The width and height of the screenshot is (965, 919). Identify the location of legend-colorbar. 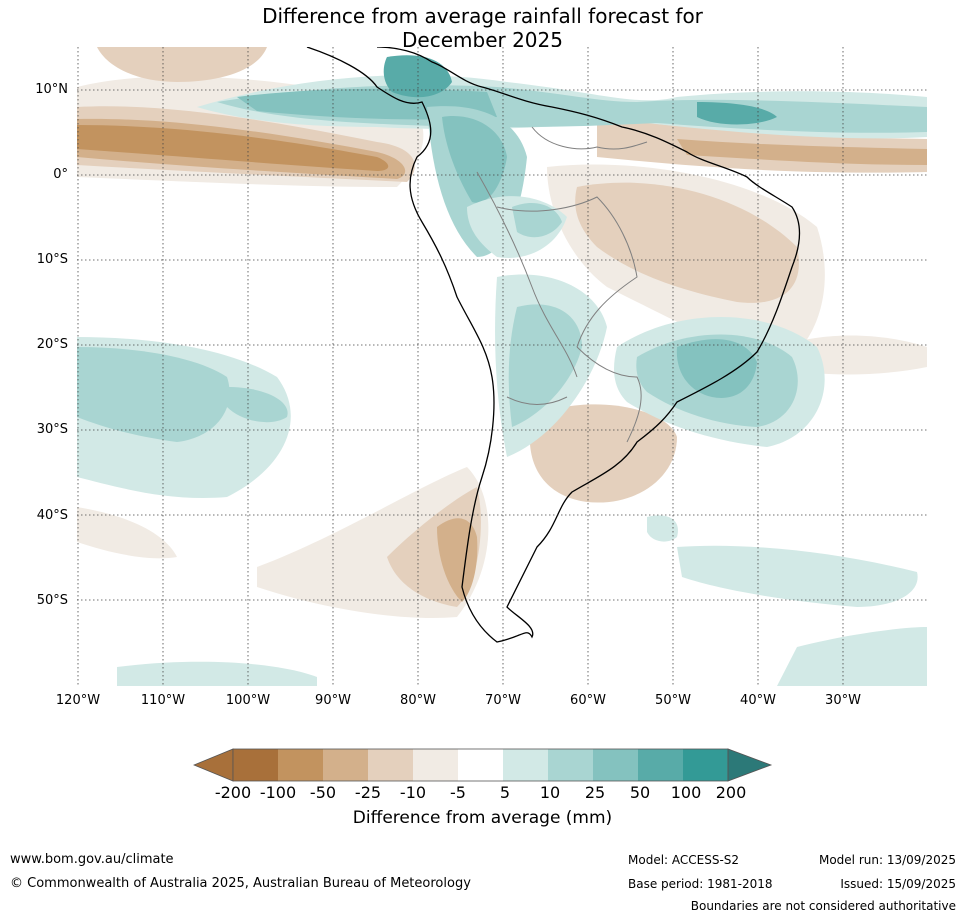
(482, 767).